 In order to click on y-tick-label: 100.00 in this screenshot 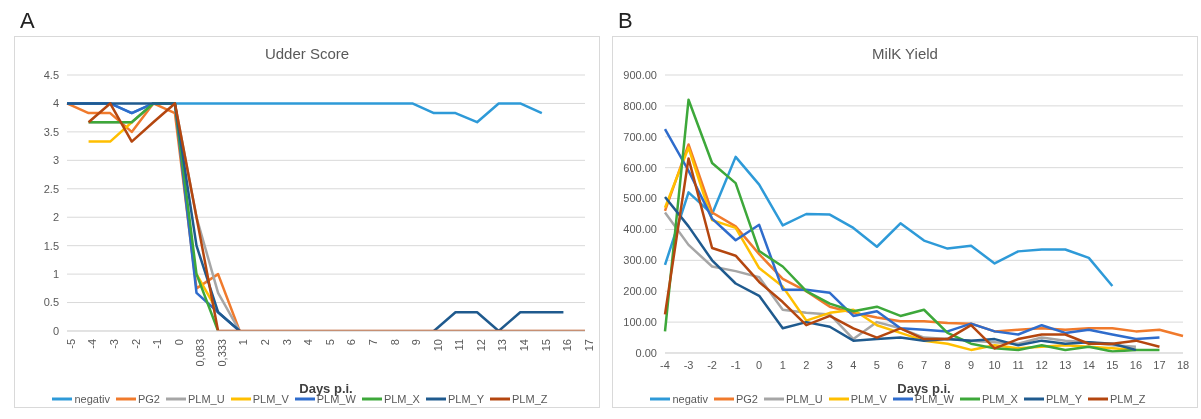, I will do `click(640, 322)`.